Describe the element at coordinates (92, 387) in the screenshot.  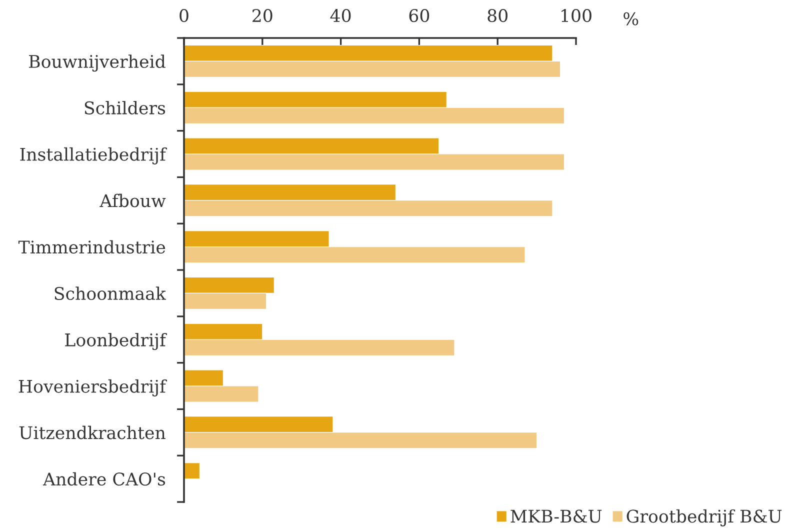
I see `y-tick-label: Hoveniersbedrijf` at that location.